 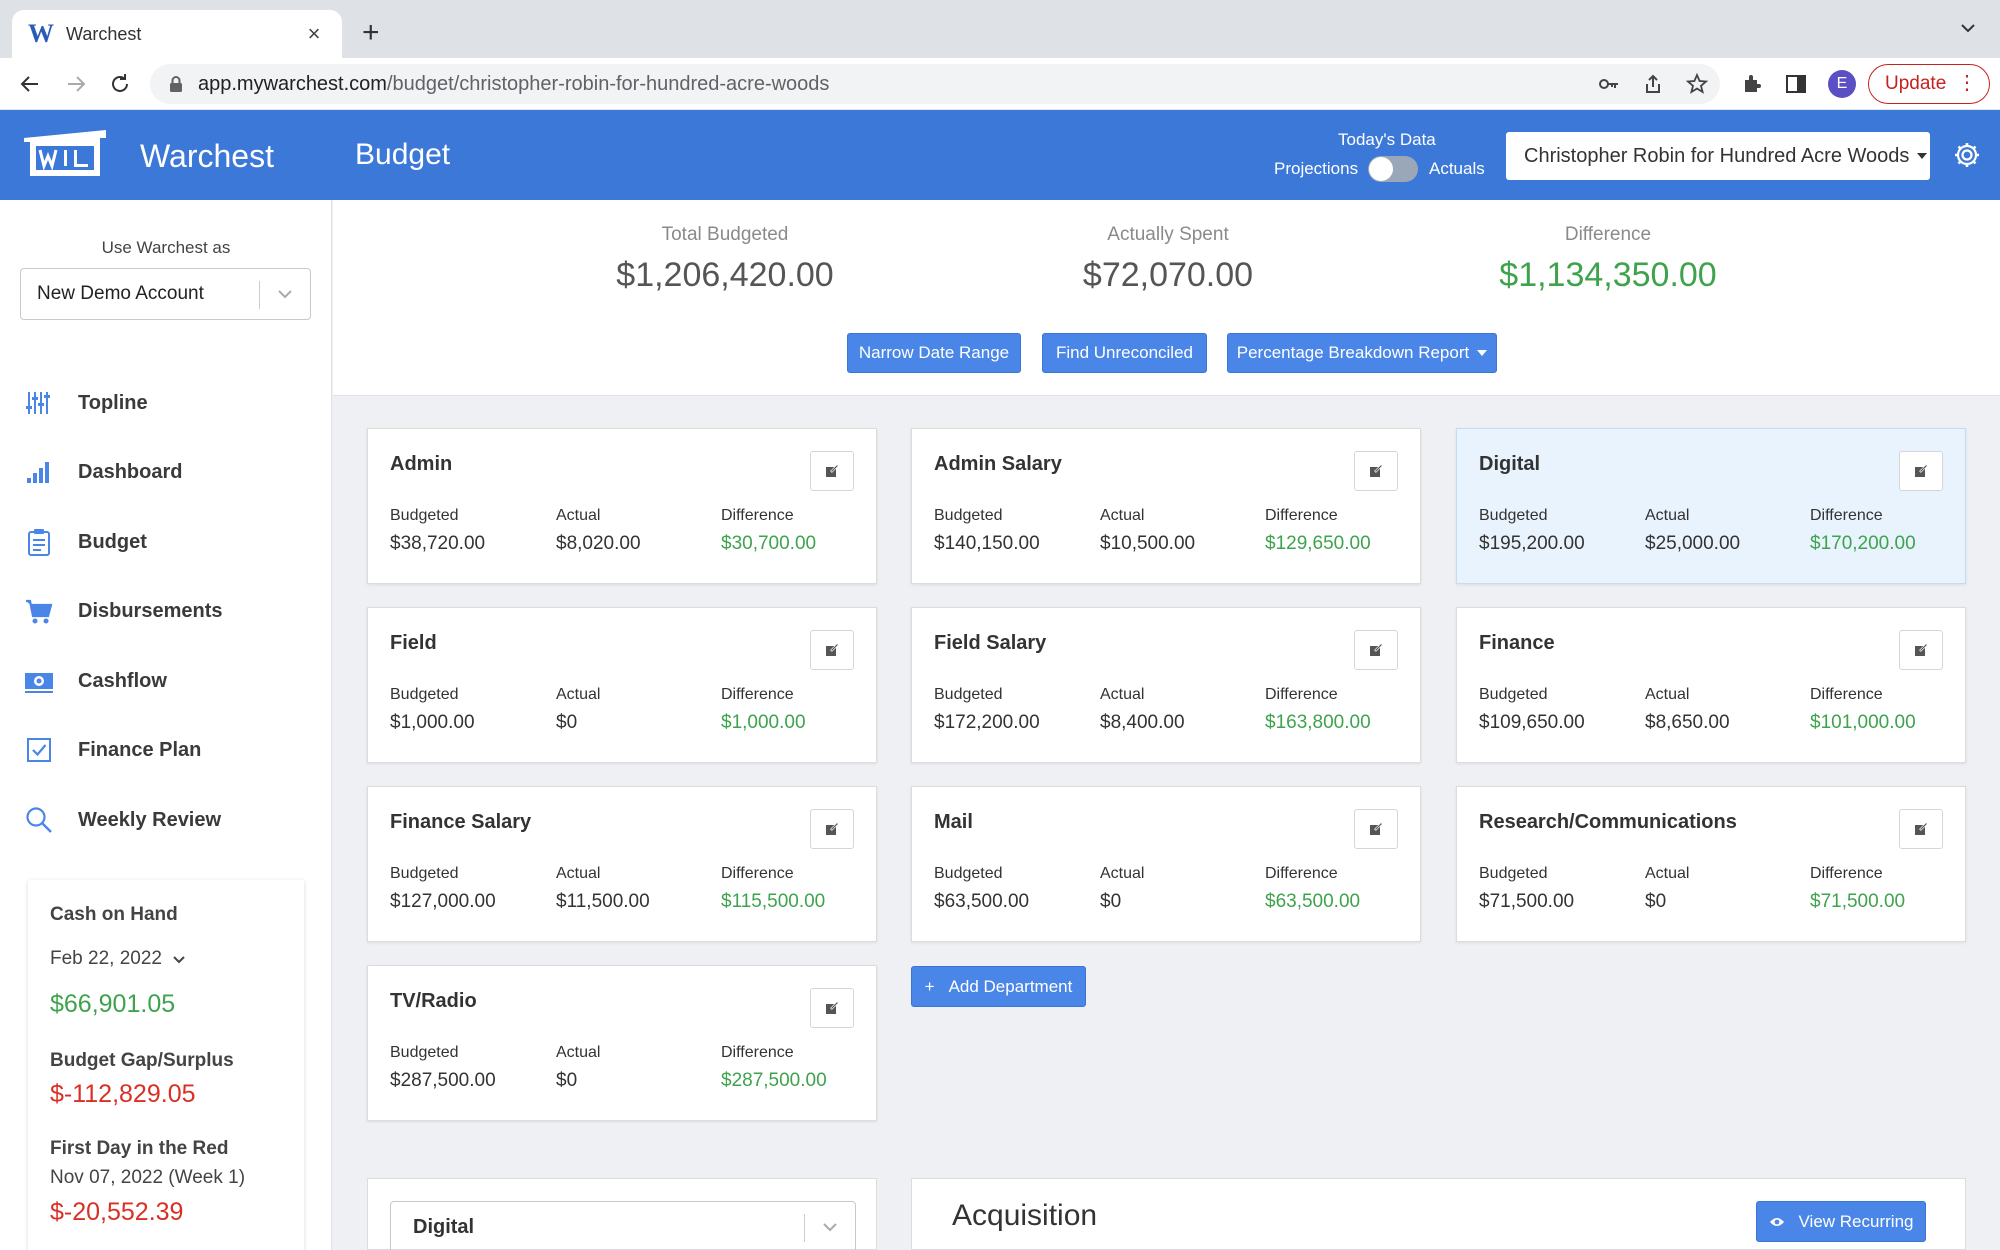 I want to click on account-name: New Demo Account, so click(x=120, y=293).